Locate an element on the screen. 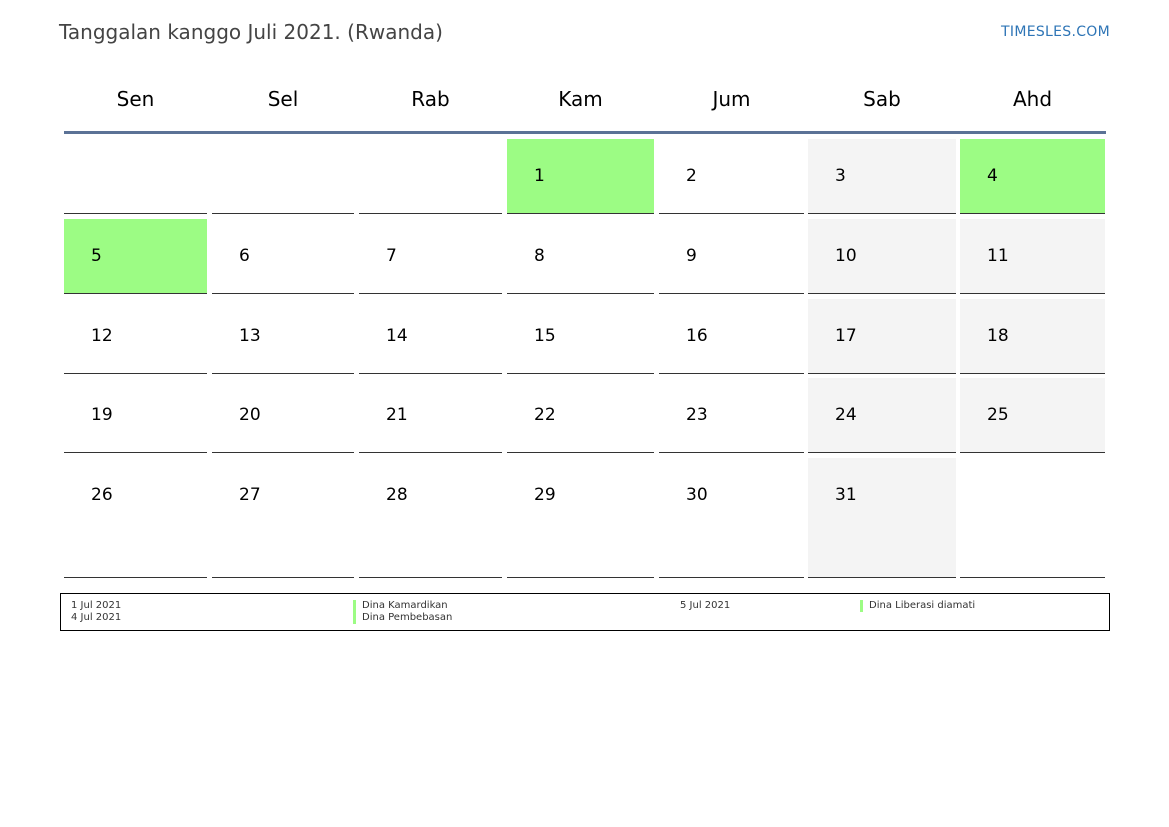 The height and width of the screenshot is (827, 1169). legend-holiday-name: Dina Liberasi diamati is located at coordinates (917, 606).